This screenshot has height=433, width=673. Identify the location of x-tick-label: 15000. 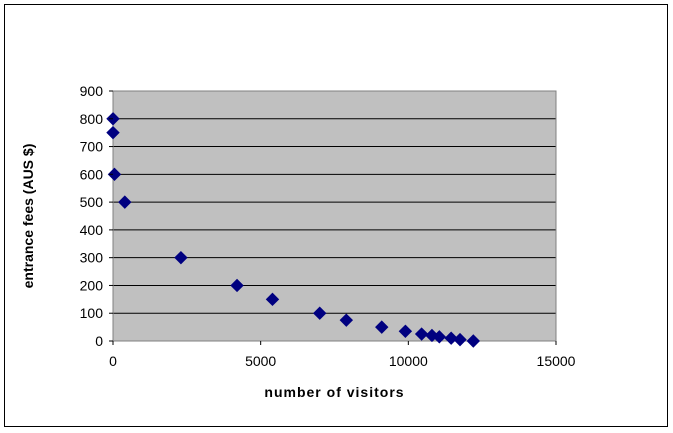
(556, 361).